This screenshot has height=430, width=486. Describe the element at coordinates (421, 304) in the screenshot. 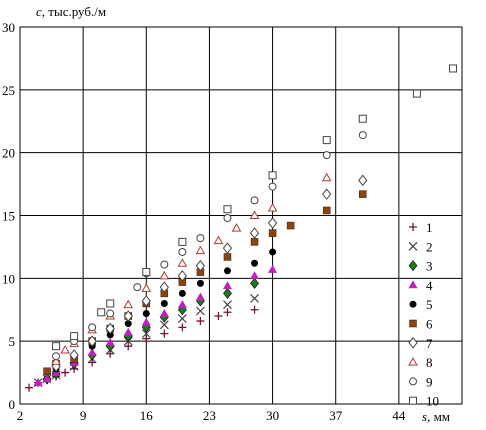

I see `legend-item: 5` at that location.